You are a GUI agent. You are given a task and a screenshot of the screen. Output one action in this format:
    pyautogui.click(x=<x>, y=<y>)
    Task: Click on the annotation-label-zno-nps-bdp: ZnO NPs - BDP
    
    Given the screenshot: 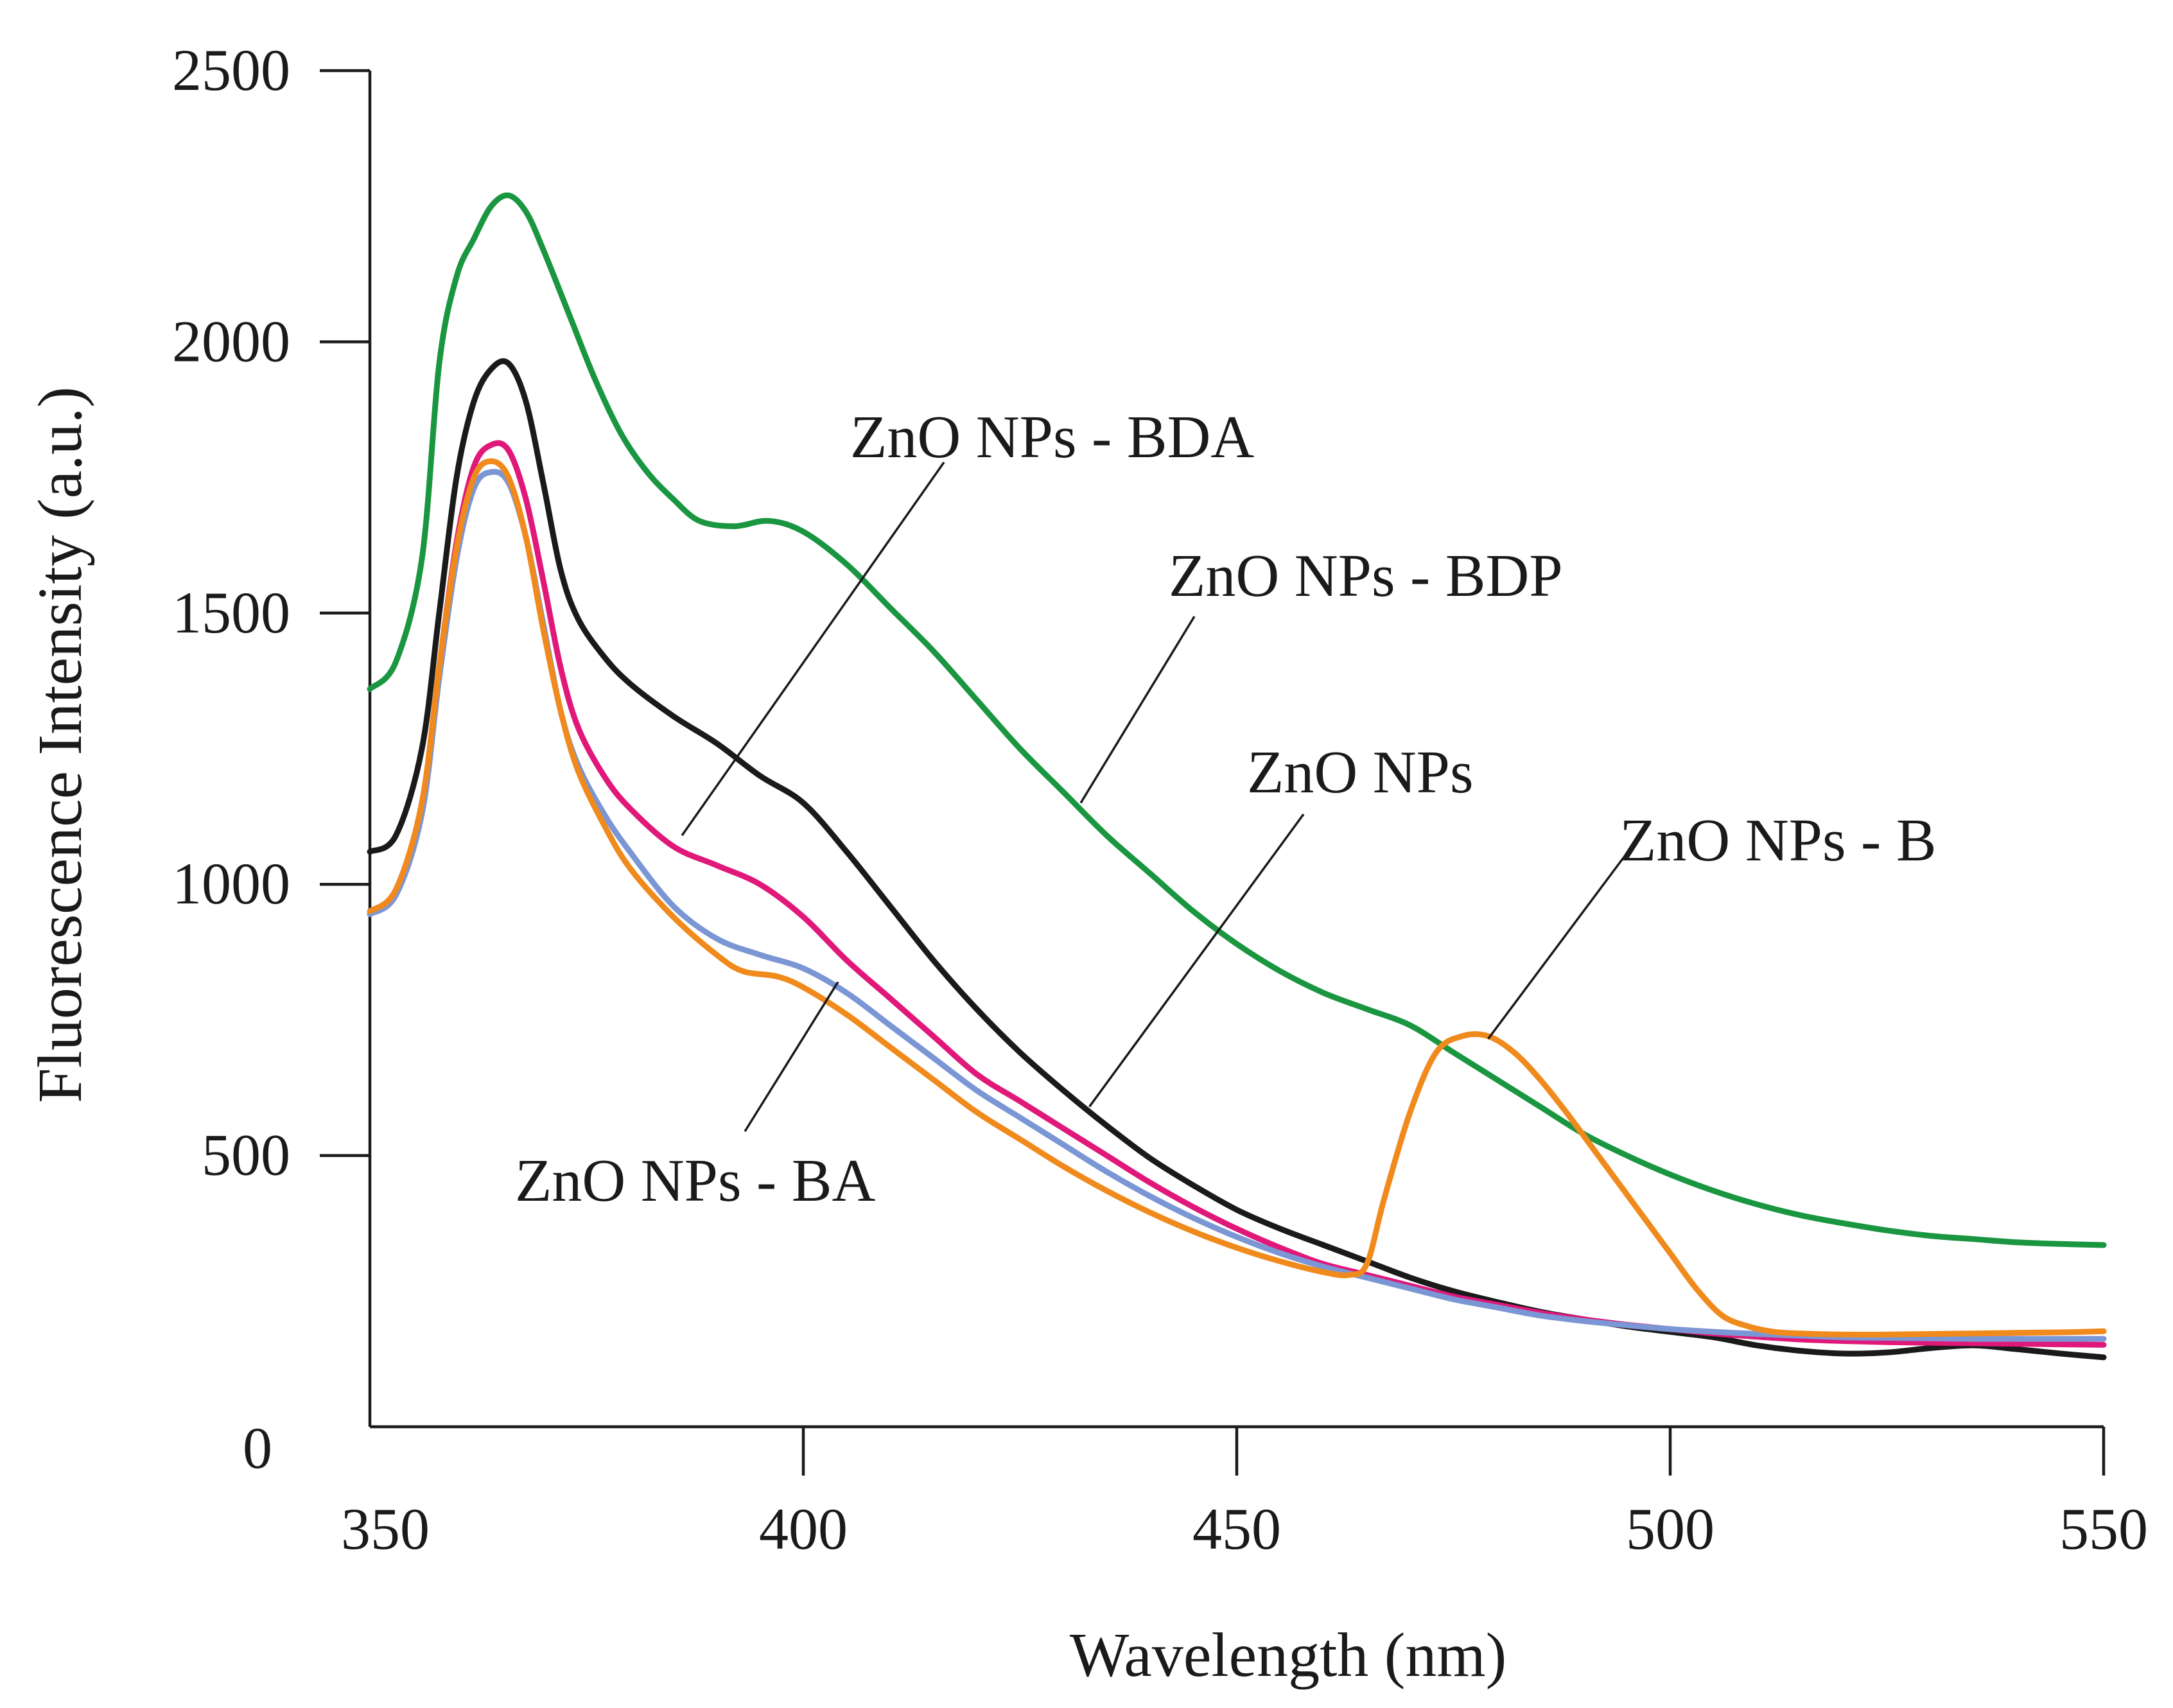 What is the action you would take?
    pyautogui.click(x=1366, y=576)
    